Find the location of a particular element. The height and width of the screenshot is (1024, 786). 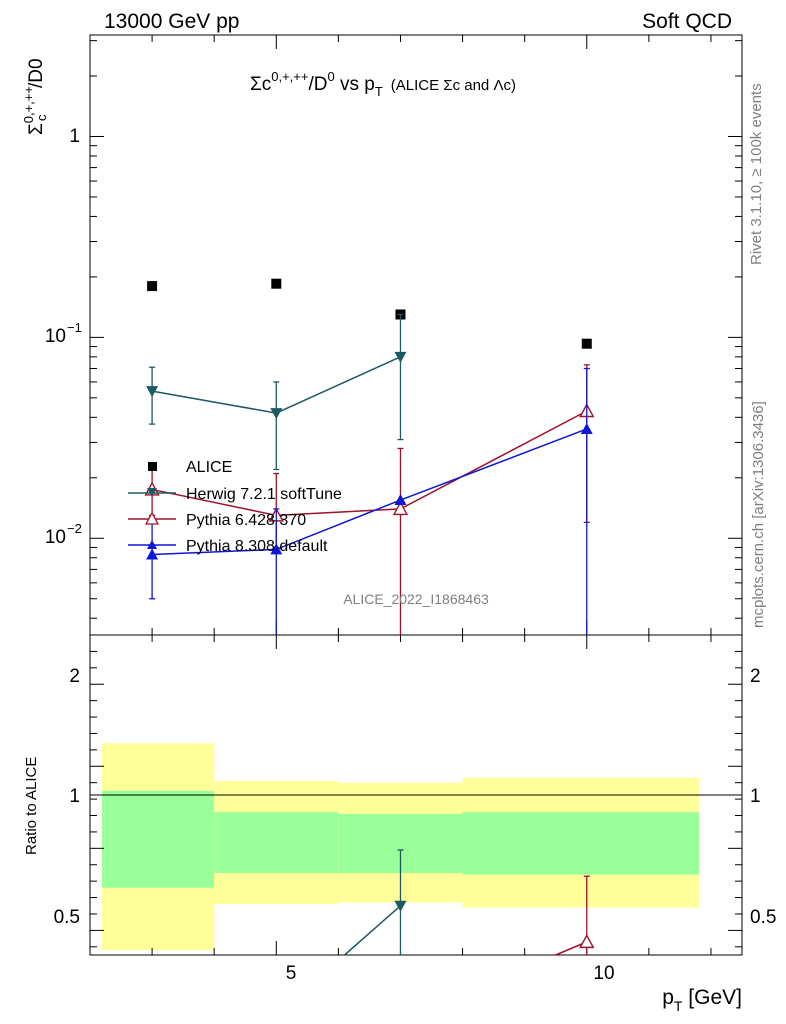

x-tick-label-5: 5 is located at coordinates (291, 973).